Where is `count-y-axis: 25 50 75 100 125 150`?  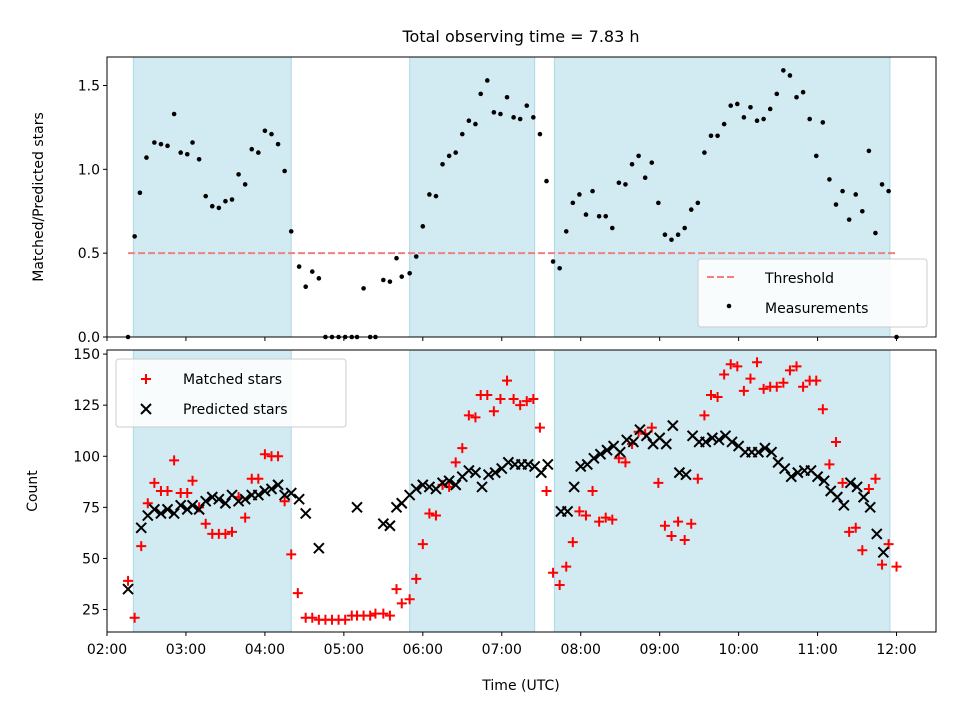 count-y-axis: 25 50 75 100 125 150 is located at coordinates (90, 483).